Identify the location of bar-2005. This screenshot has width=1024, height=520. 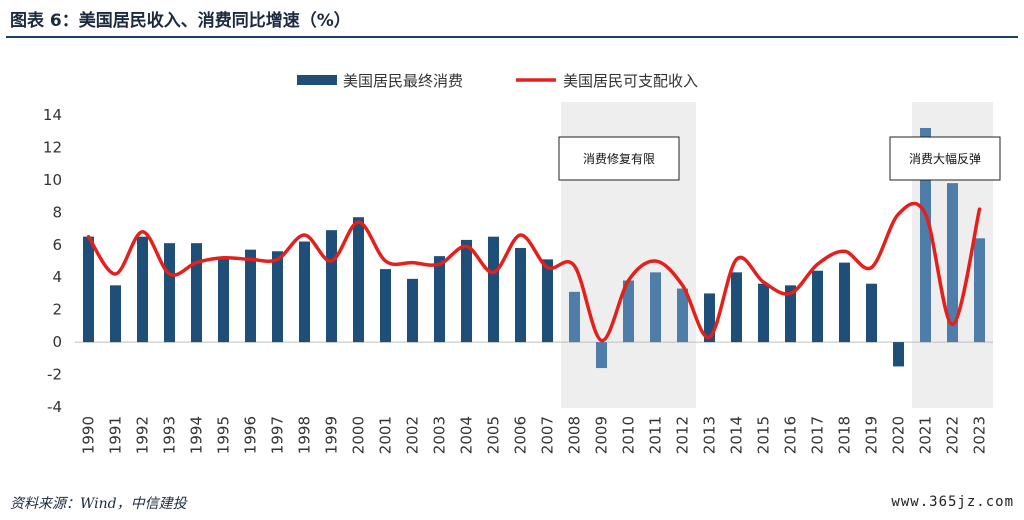
(493, 289).